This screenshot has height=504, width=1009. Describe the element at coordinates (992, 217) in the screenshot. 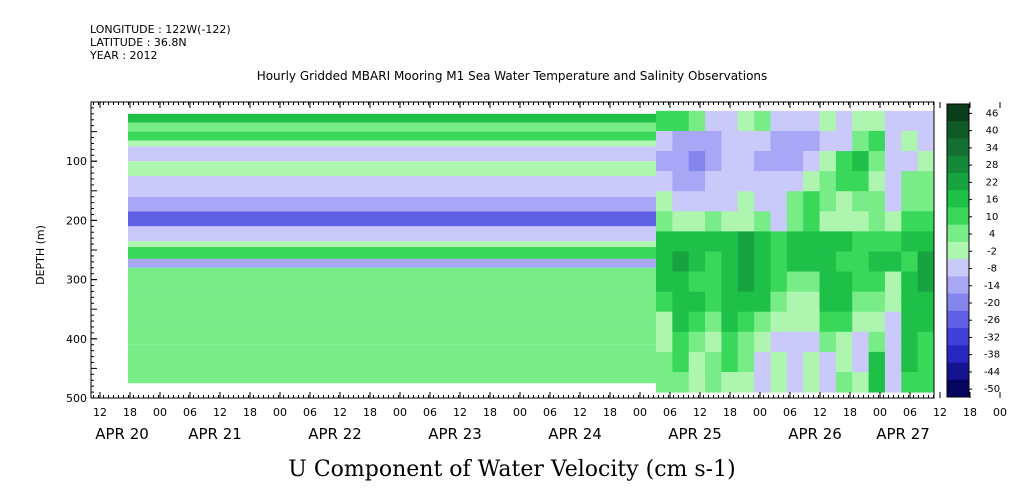

I see `colorbar-label: 10` at that location.